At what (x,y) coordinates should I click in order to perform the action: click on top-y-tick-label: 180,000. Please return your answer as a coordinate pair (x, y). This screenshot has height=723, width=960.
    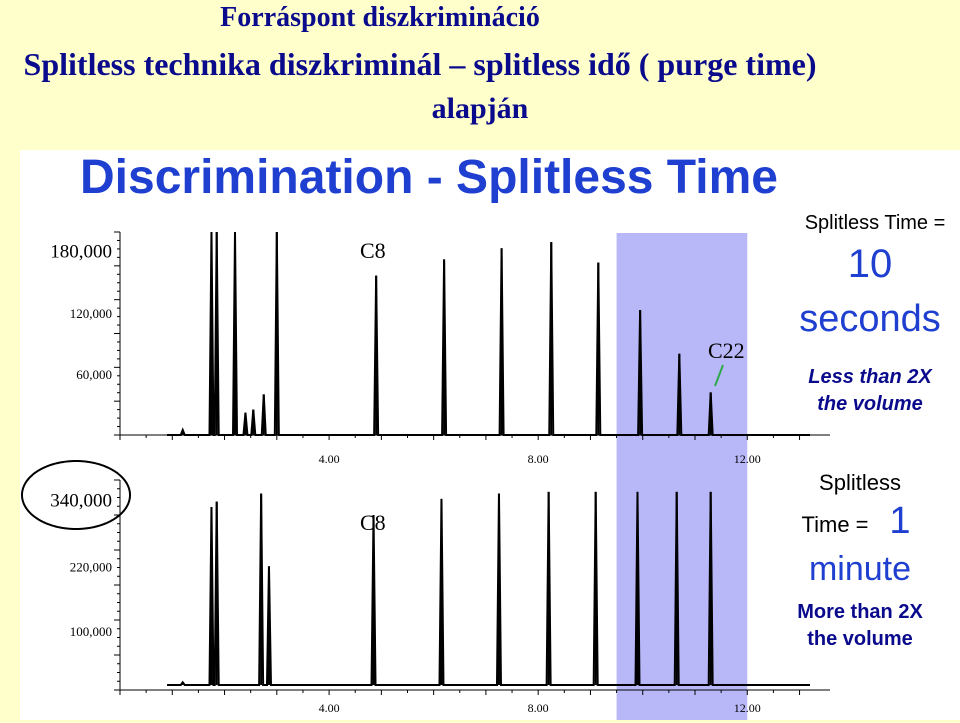
    Looking at the image, I should click on (81, 251).